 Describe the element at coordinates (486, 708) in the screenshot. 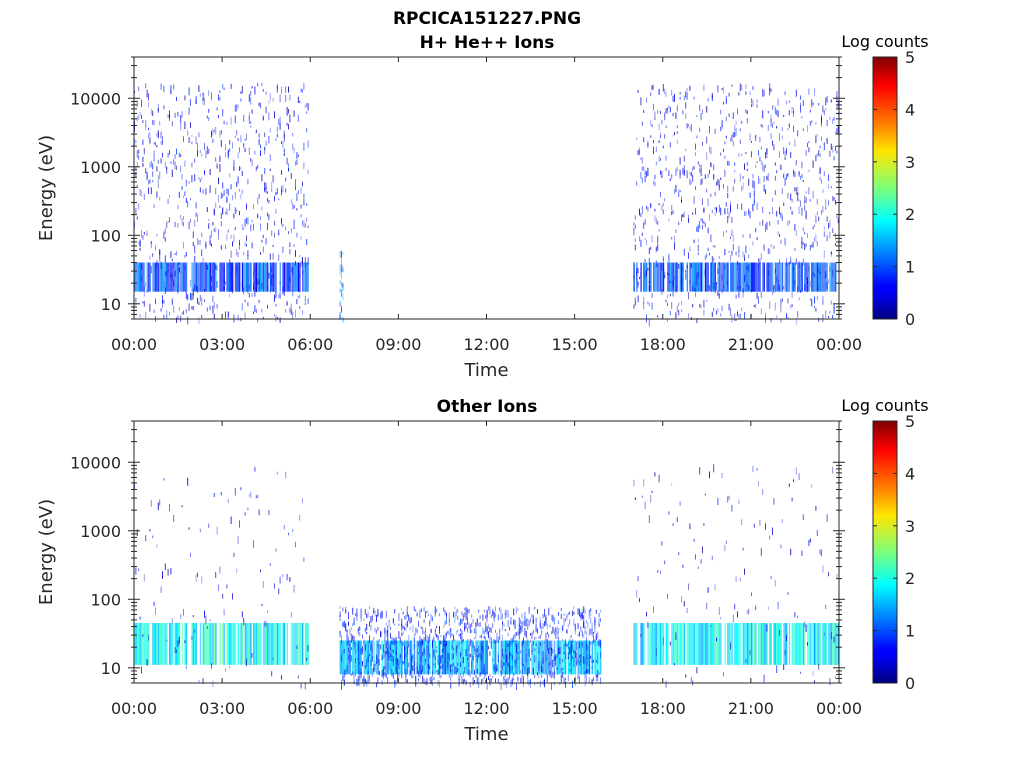

I see `x-tick-label: 12:00` at that location.